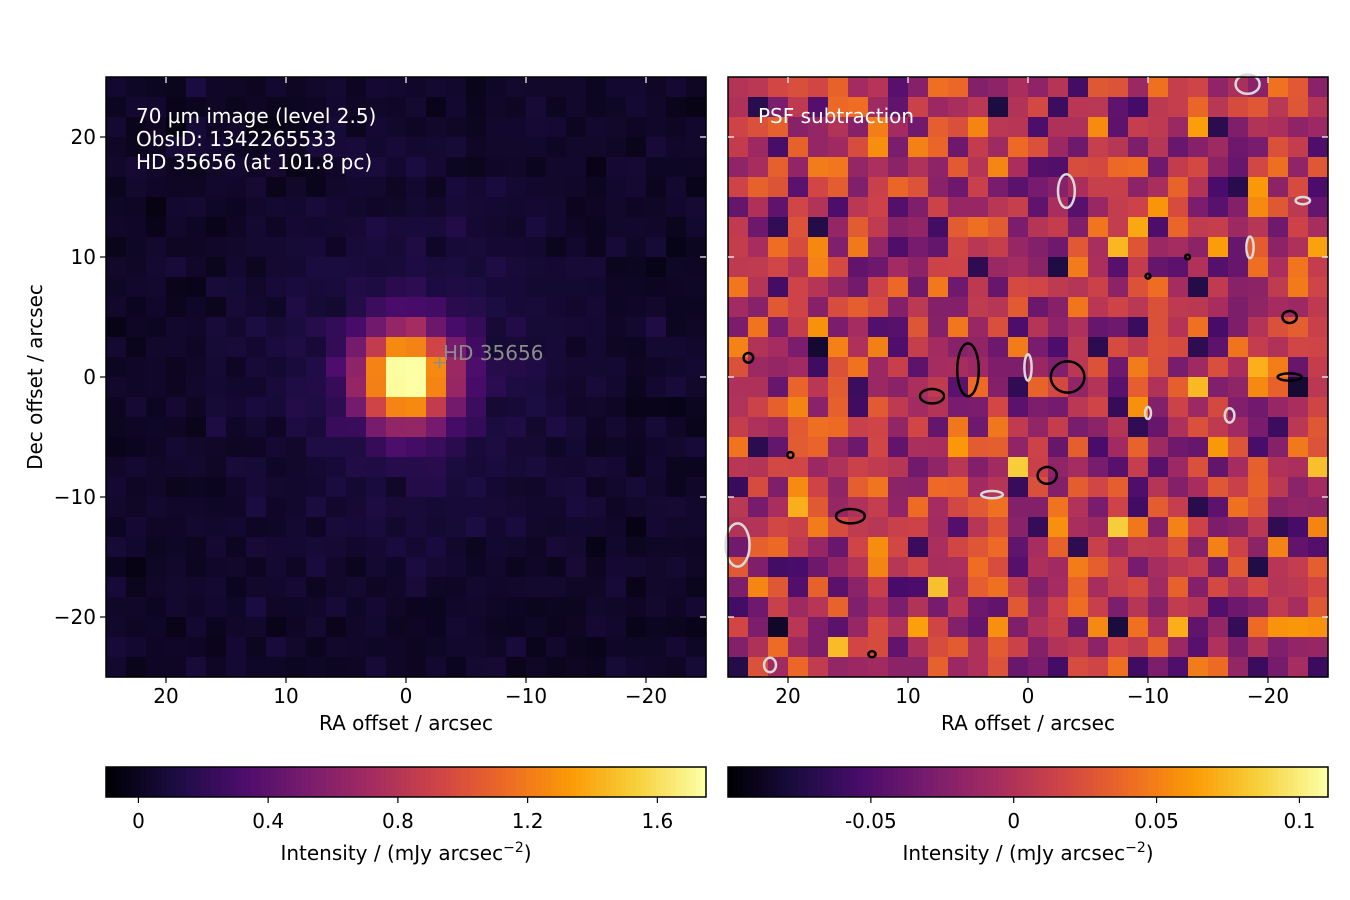 This screenshot has width=1350, height=900. What do you see at coordinates (717, 799) in the screenshot?
I see `colorbars: 0 0.4 0.8 1.2 1.6 -0.05 0 0.05 0.1` at bounding box center [717, 799].